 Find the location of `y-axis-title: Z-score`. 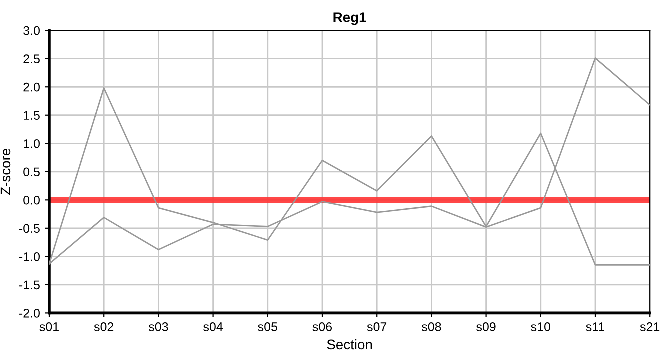

y-axis-title: Z-score is located at coordinates (5, 171).